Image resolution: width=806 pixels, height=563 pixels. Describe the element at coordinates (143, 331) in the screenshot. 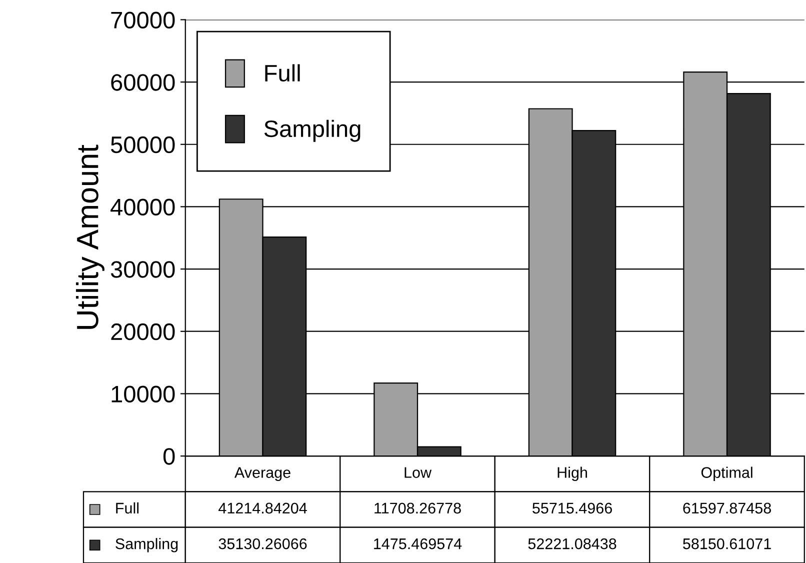

I see `y-tick-label: 20000` at that location.